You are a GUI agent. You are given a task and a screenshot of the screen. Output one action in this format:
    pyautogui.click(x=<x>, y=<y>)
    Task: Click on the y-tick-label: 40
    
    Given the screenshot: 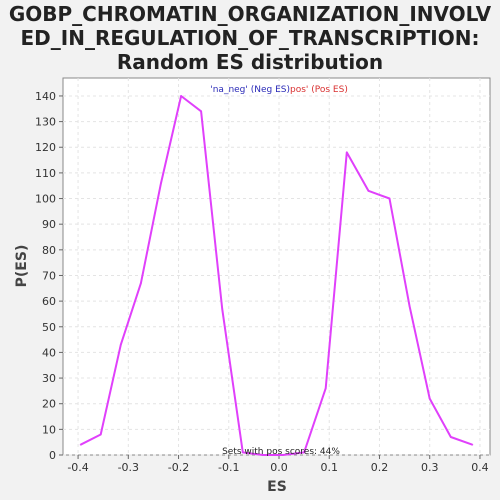 What is the action you would take?
    pyautogui.click(x=49, y=352)
    